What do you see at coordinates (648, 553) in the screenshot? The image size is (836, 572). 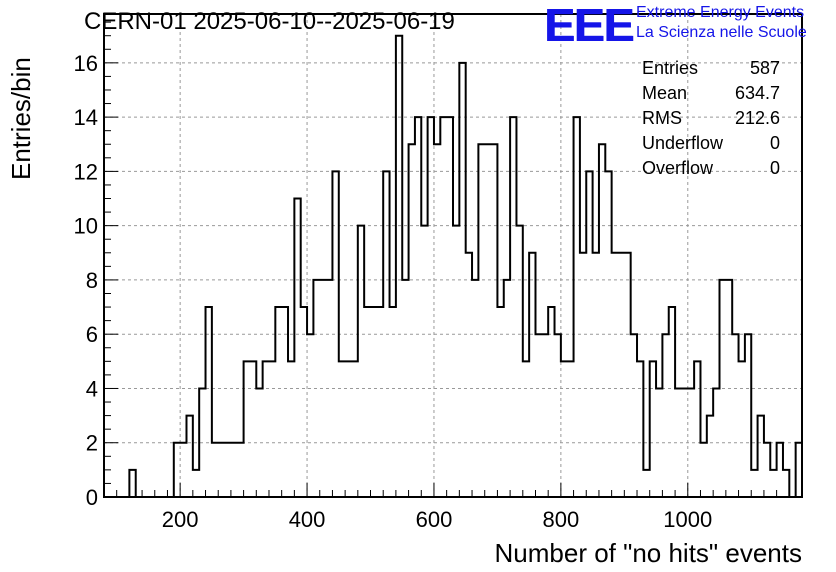 I see `x-axis-label: Number of "no hits" events` at bounding box center [648, 553].